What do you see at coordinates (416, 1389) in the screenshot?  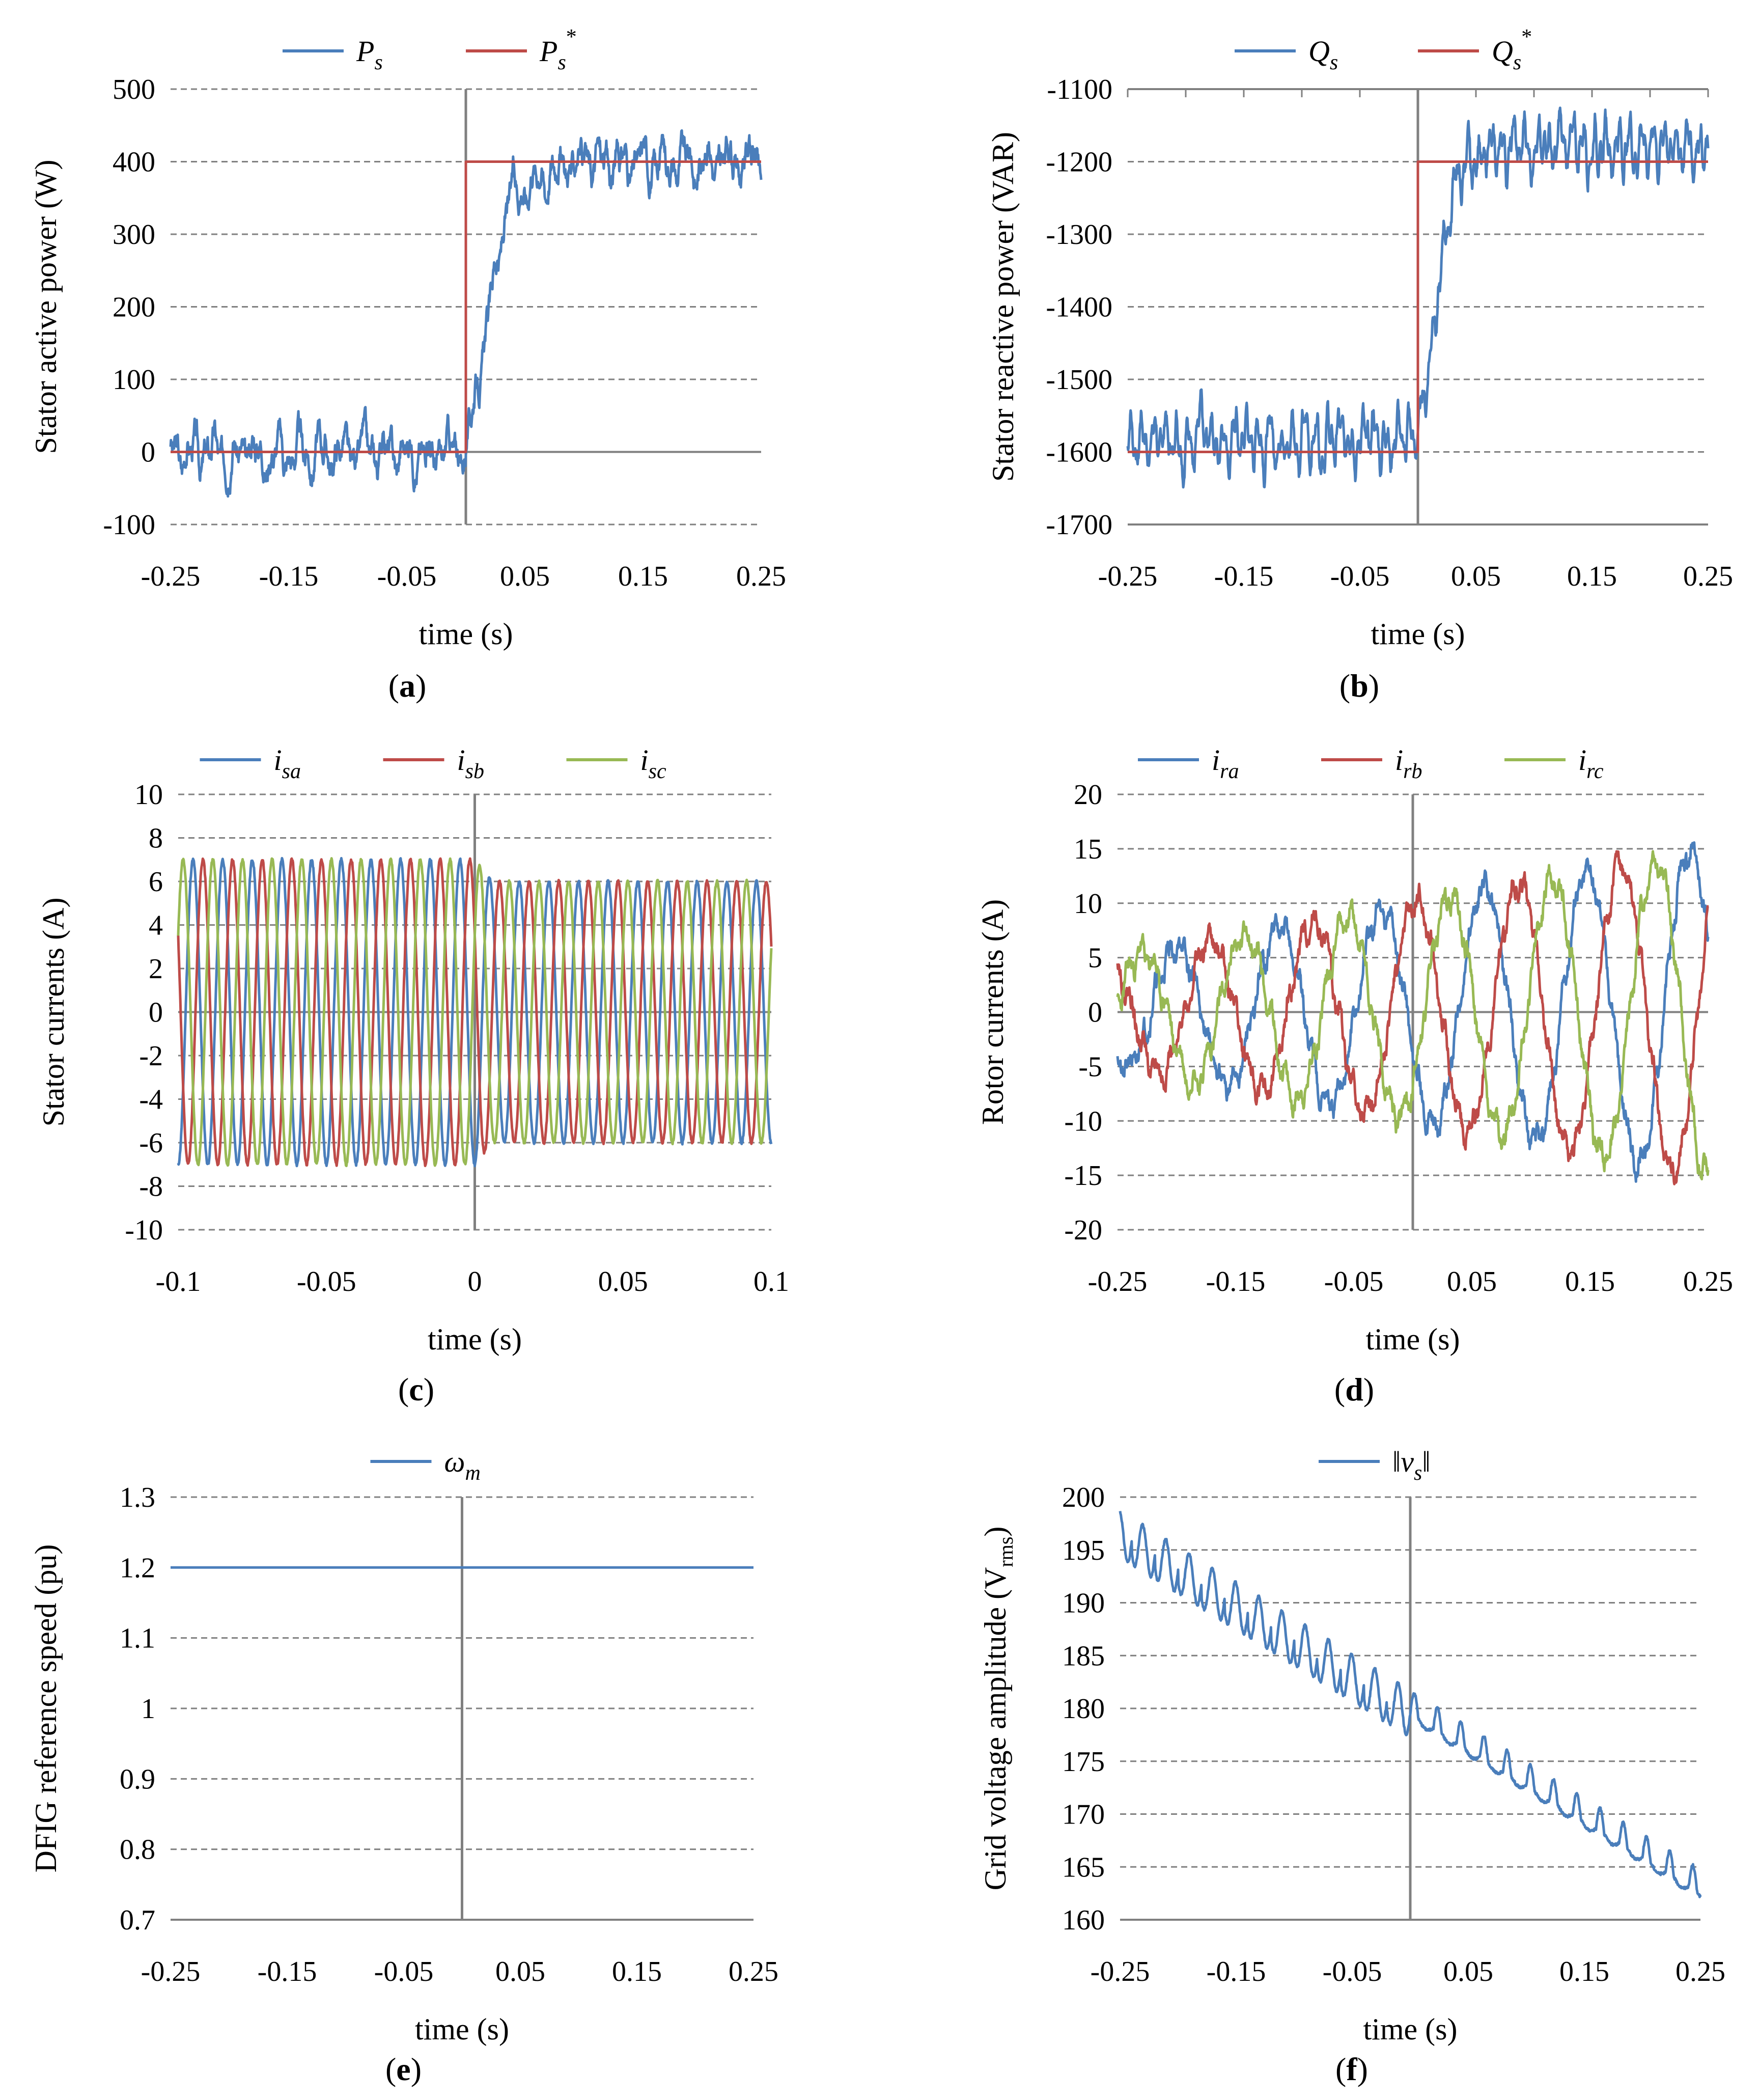 I see `panel-caption: (c)` at bounding box center [416, 1389].